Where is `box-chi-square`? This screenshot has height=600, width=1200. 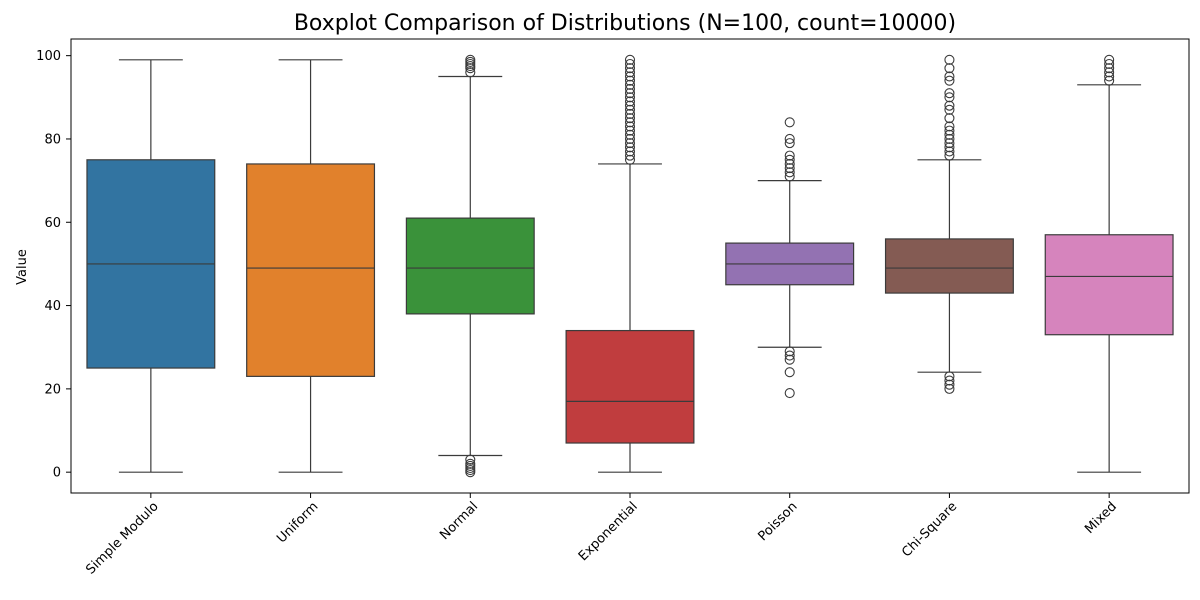
box-chi-square is located at coordinates (949, 266).